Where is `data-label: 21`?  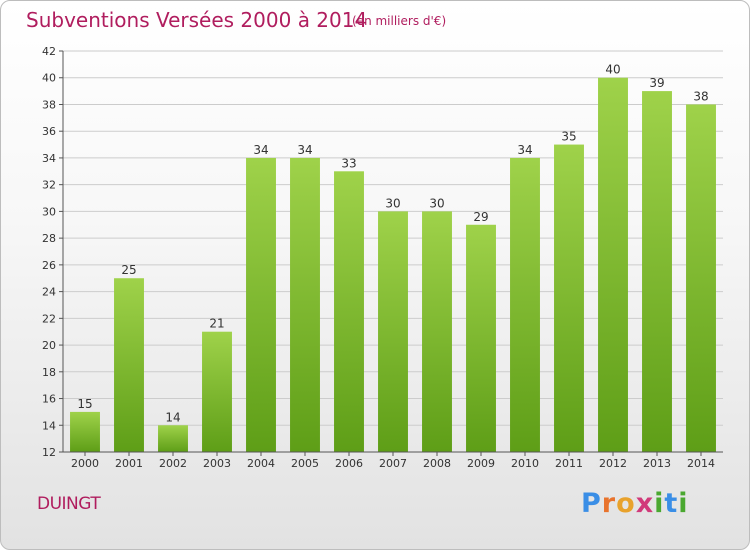 data-label: 21 is located at coordinates (216, 324).